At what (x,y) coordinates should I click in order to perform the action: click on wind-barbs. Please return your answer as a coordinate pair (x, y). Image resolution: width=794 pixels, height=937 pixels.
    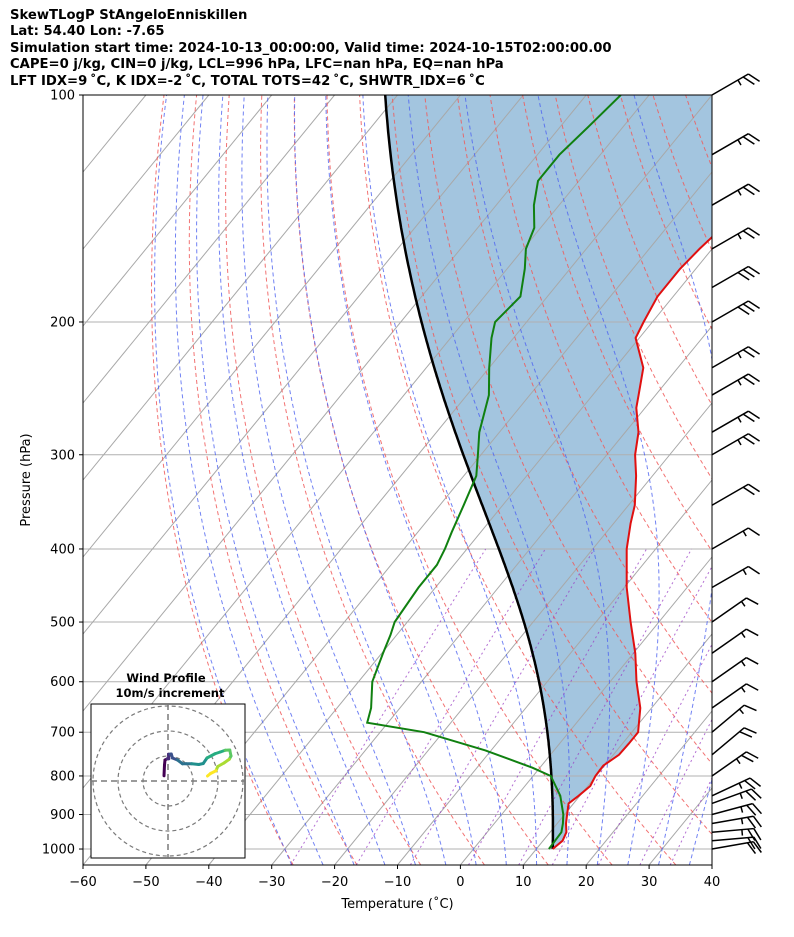
    Looking at the image, I should click on (737, 463).